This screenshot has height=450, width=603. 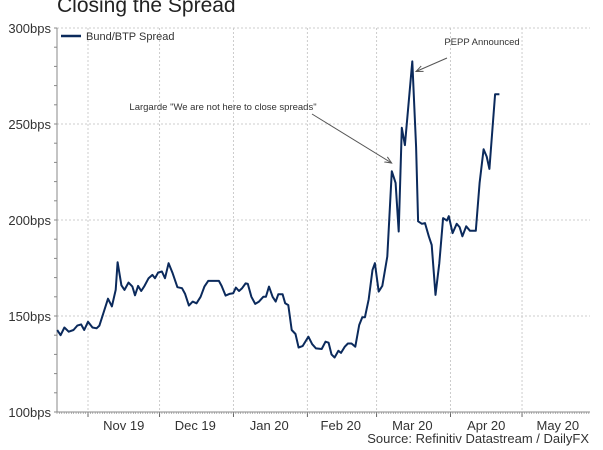 What do you see at coordinates (481, 42) in the screenshot?
I see `annotation-pepp: PEPP Announced` at bounding box center [481, 42].